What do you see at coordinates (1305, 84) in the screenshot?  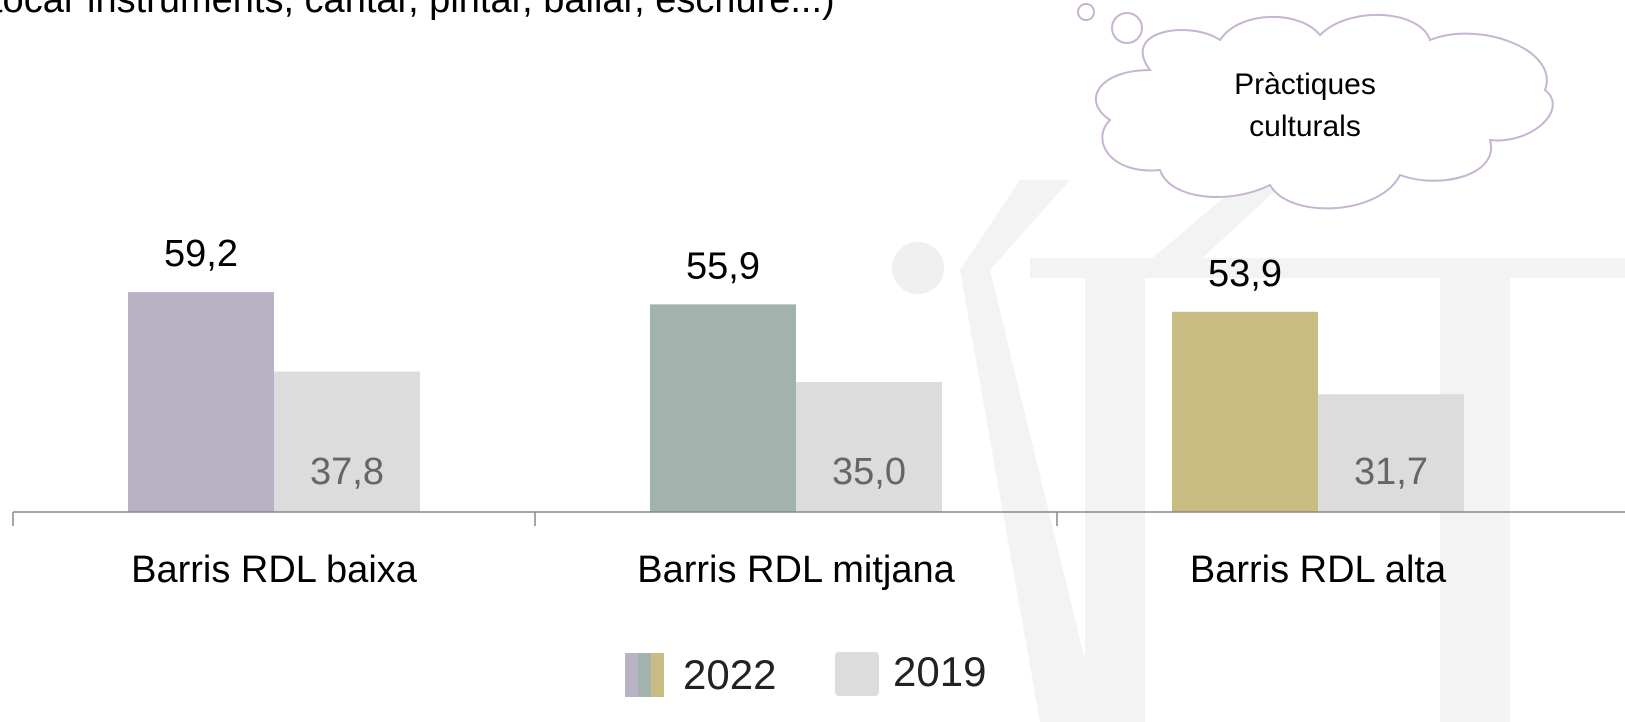 I see `annotation: Pràctiques` at bounding box center [1305, 84].